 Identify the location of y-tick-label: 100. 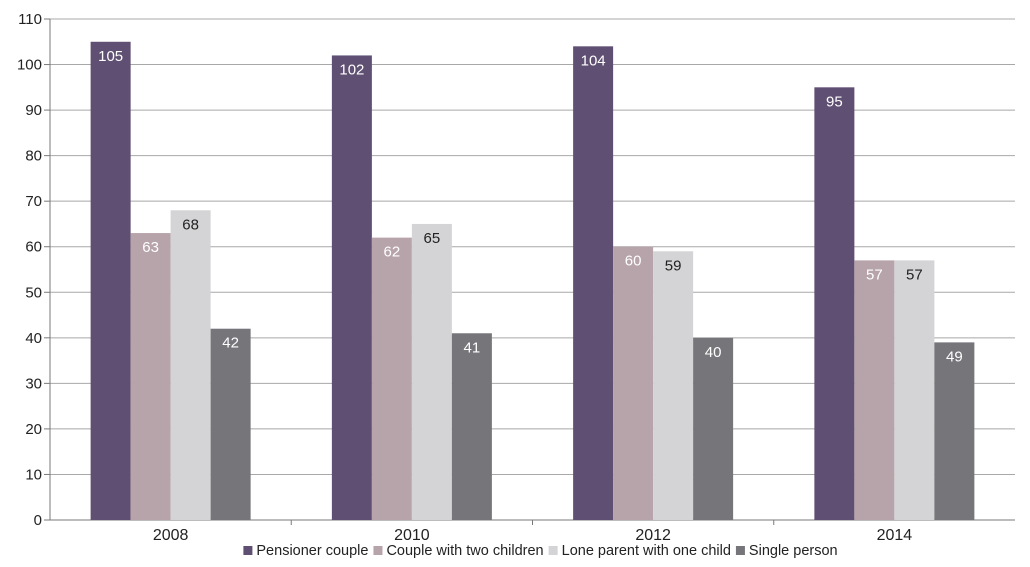
(29, 65).